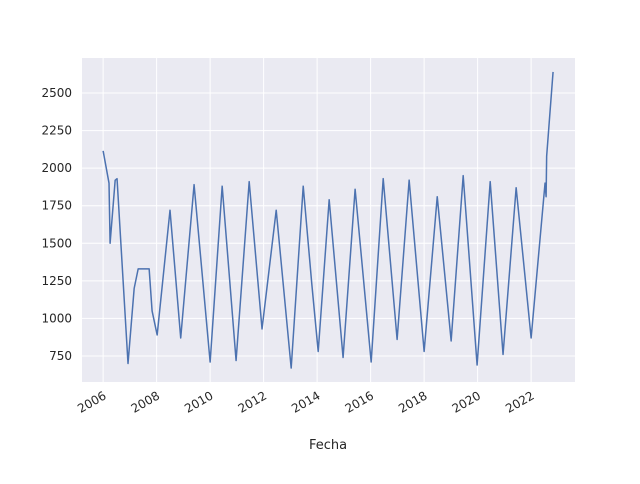  I want to click on x-tick-label: 2022, so click(519, 401).